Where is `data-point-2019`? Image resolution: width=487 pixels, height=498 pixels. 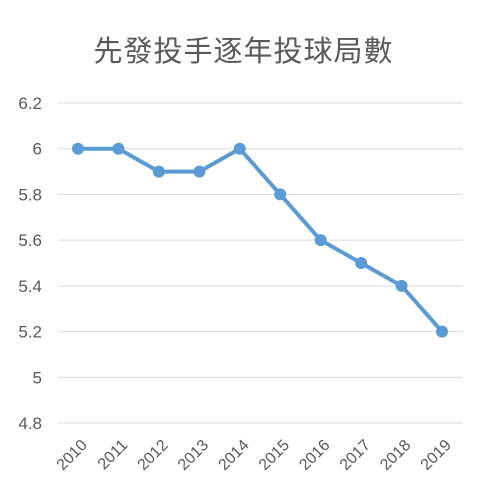
data-point-2019 is located at coordinates (442, 331).